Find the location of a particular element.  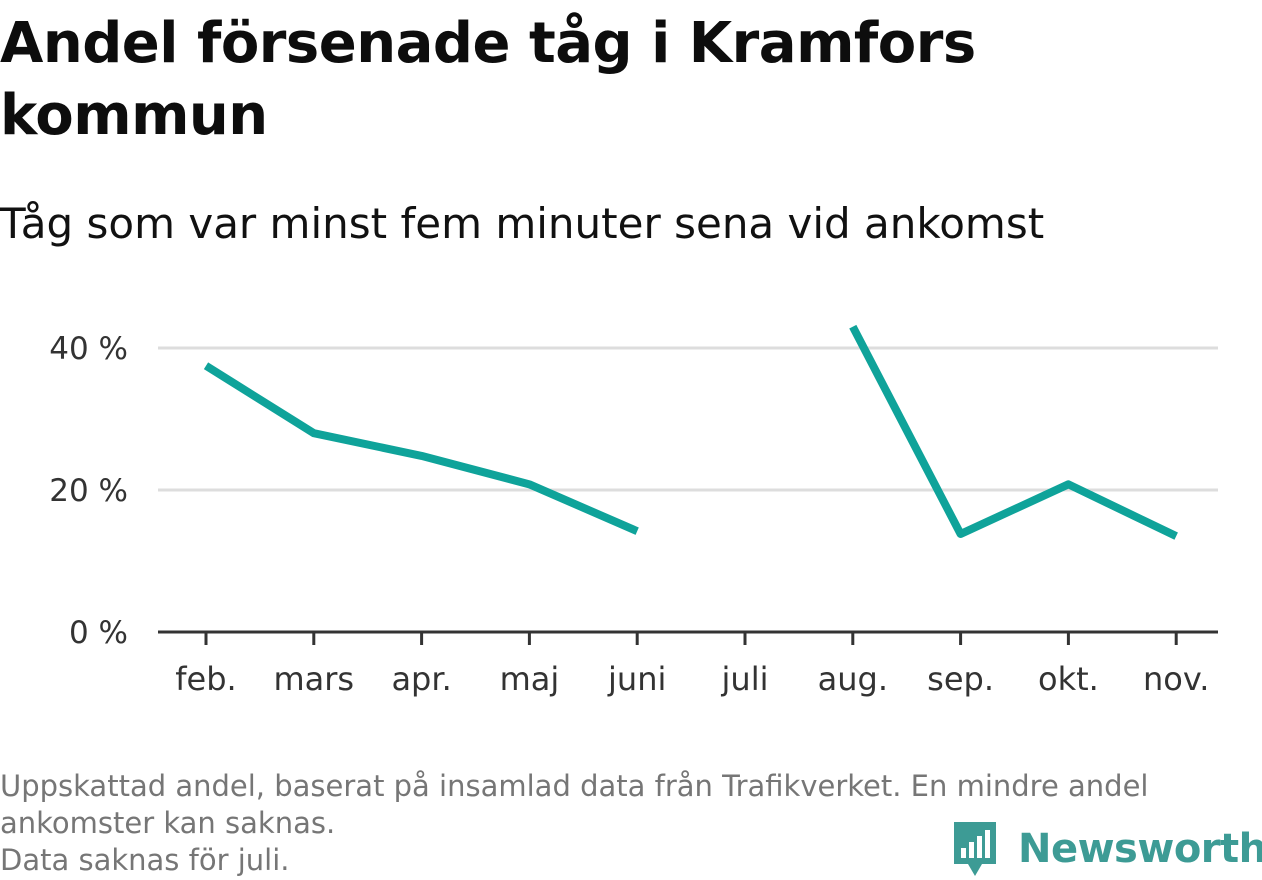

x-tick-label: juni is located at coordinates (636, 679).